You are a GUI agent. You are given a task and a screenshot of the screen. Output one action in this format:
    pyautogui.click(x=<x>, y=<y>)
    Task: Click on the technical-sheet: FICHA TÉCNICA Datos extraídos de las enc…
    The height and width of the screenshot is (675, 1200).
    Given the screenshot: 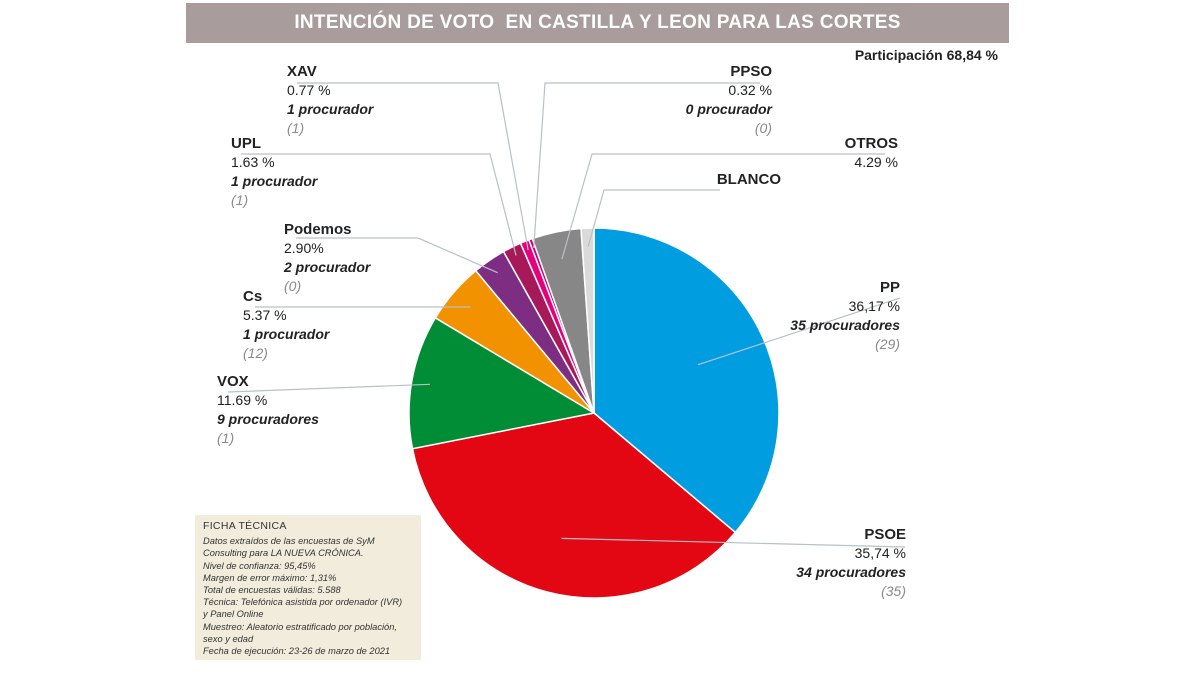 What is the action you would take?
    pyautogui.click(x=308, y=587)
    